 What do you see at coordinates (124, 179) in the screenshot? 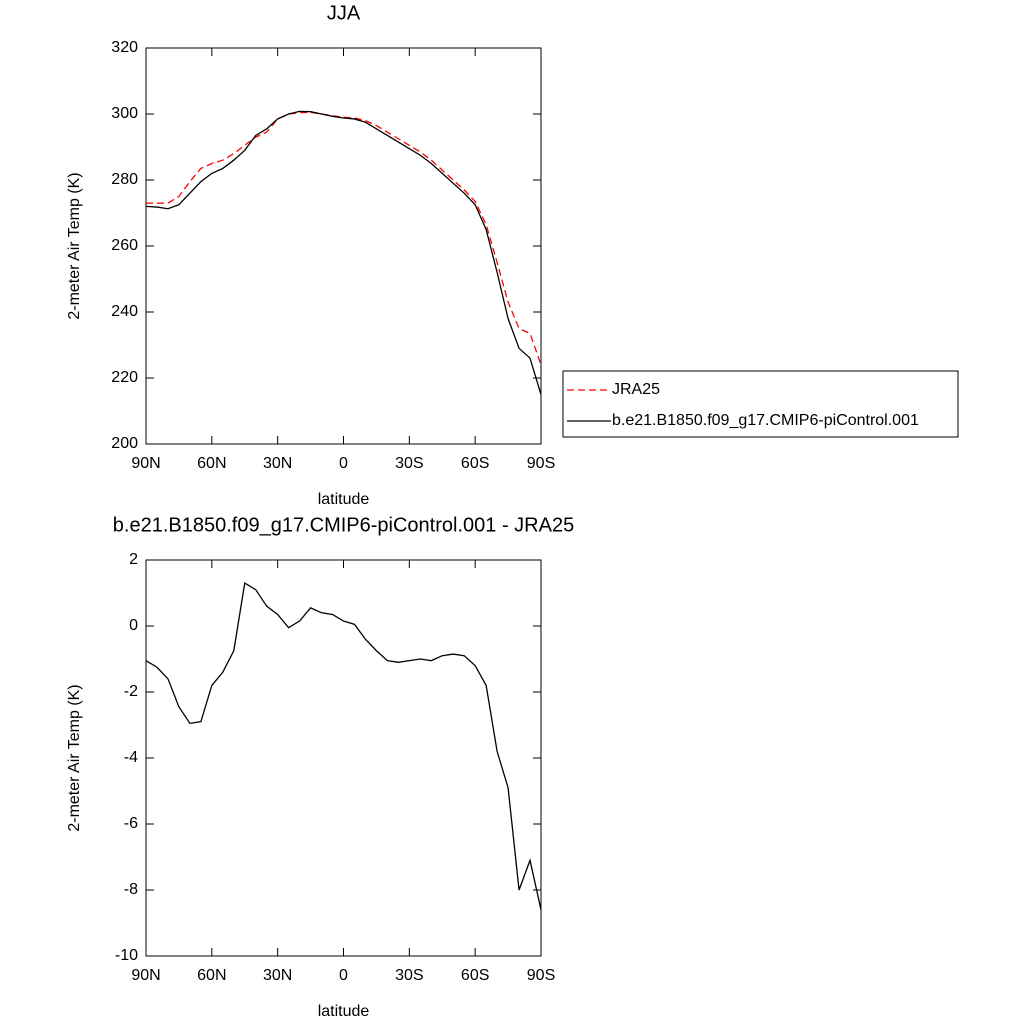
I see `y-tick-label: 280` at bounding box center [124, 179].